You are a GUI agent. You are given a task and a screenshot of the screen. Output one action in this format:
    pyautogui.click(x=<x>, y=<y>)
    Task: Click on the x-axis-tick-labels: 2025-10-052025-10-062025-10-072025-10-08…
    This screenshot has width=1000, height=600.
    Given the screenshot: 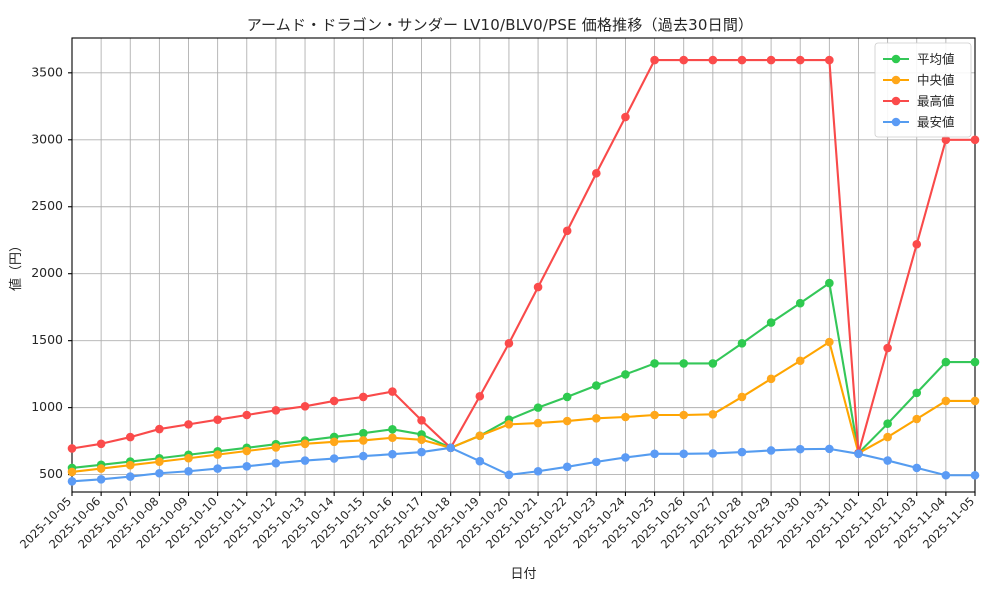 What is the action you would take?
    pyautogui.click(x=497, y=522)
    